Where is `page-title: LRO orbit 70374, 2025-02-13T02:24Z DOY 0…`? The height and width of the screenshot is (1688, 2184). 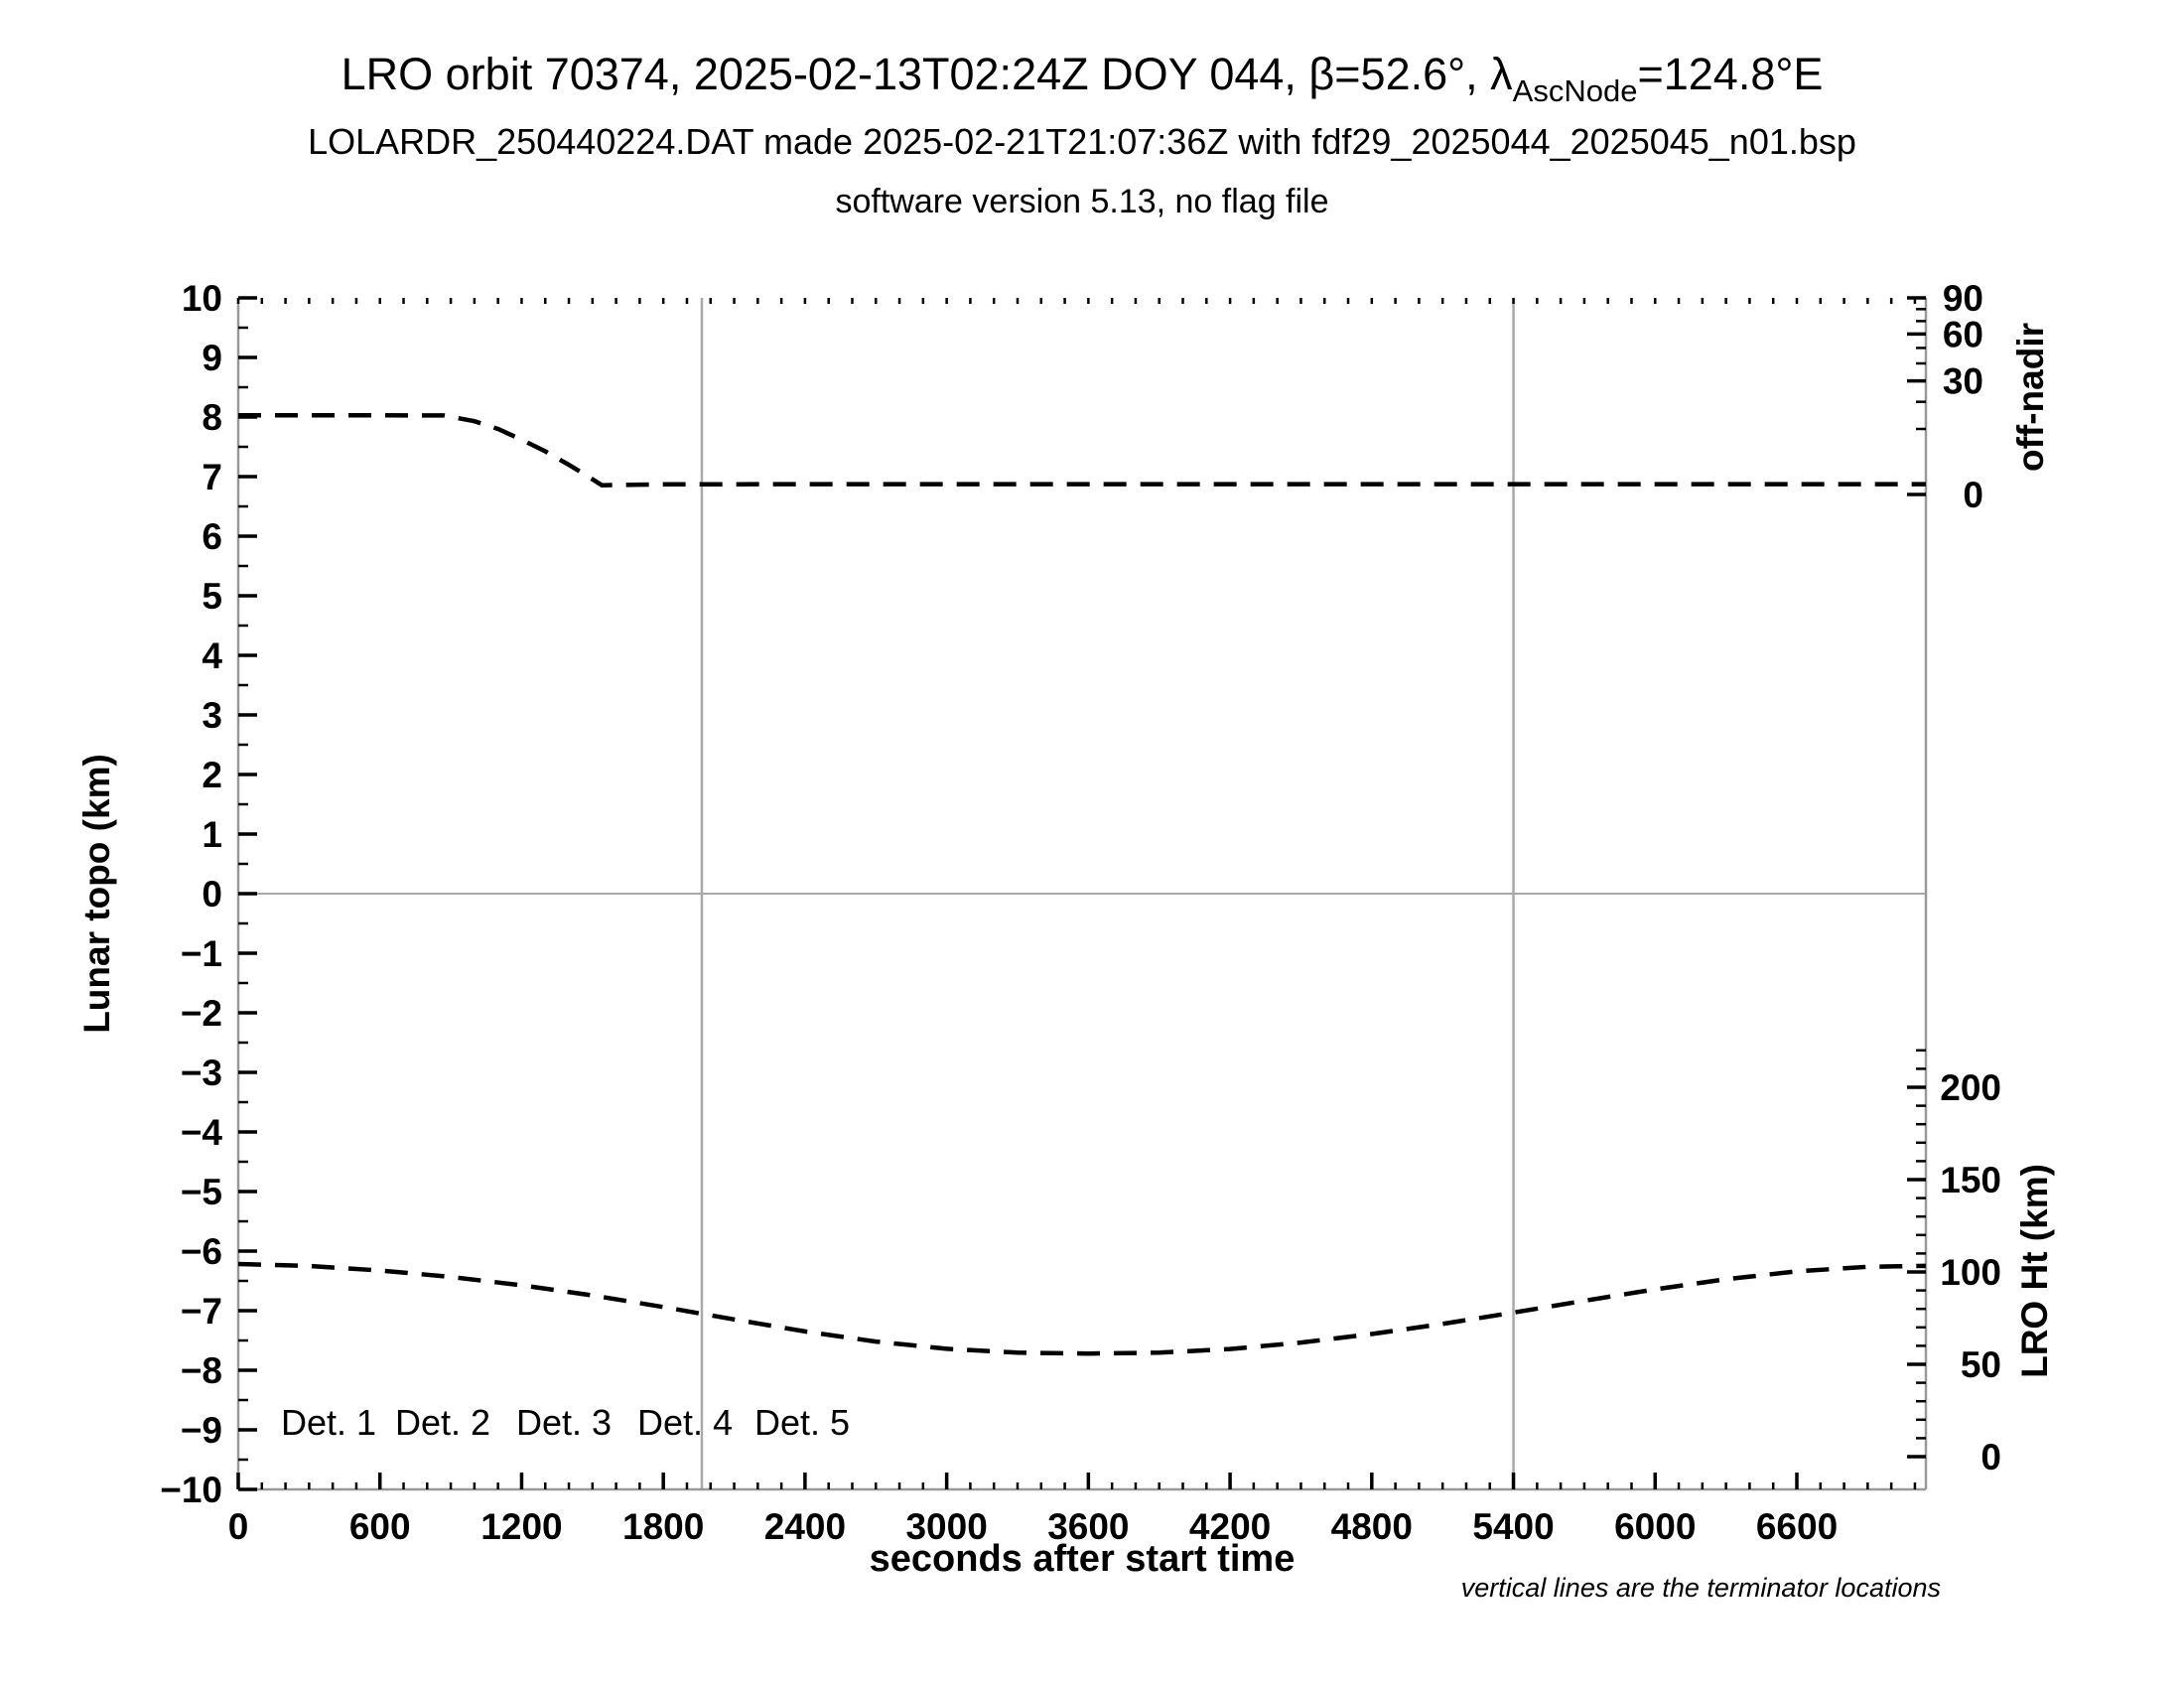
page-title: LRO orbit 70374, 2025-02-13T02:24Z DOY 0… is located at coordinates (1082, 78).